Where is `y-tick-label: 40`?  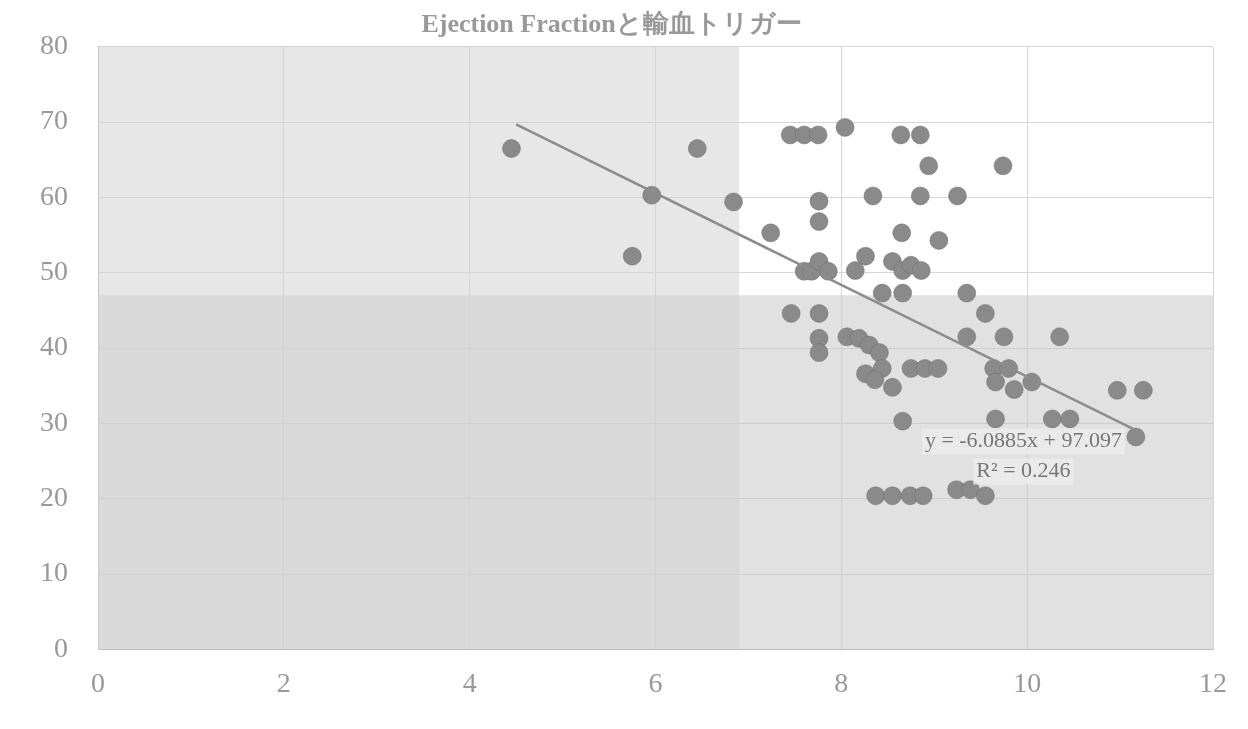
y-tick-label: 40 is located at coordinates (54, 346).